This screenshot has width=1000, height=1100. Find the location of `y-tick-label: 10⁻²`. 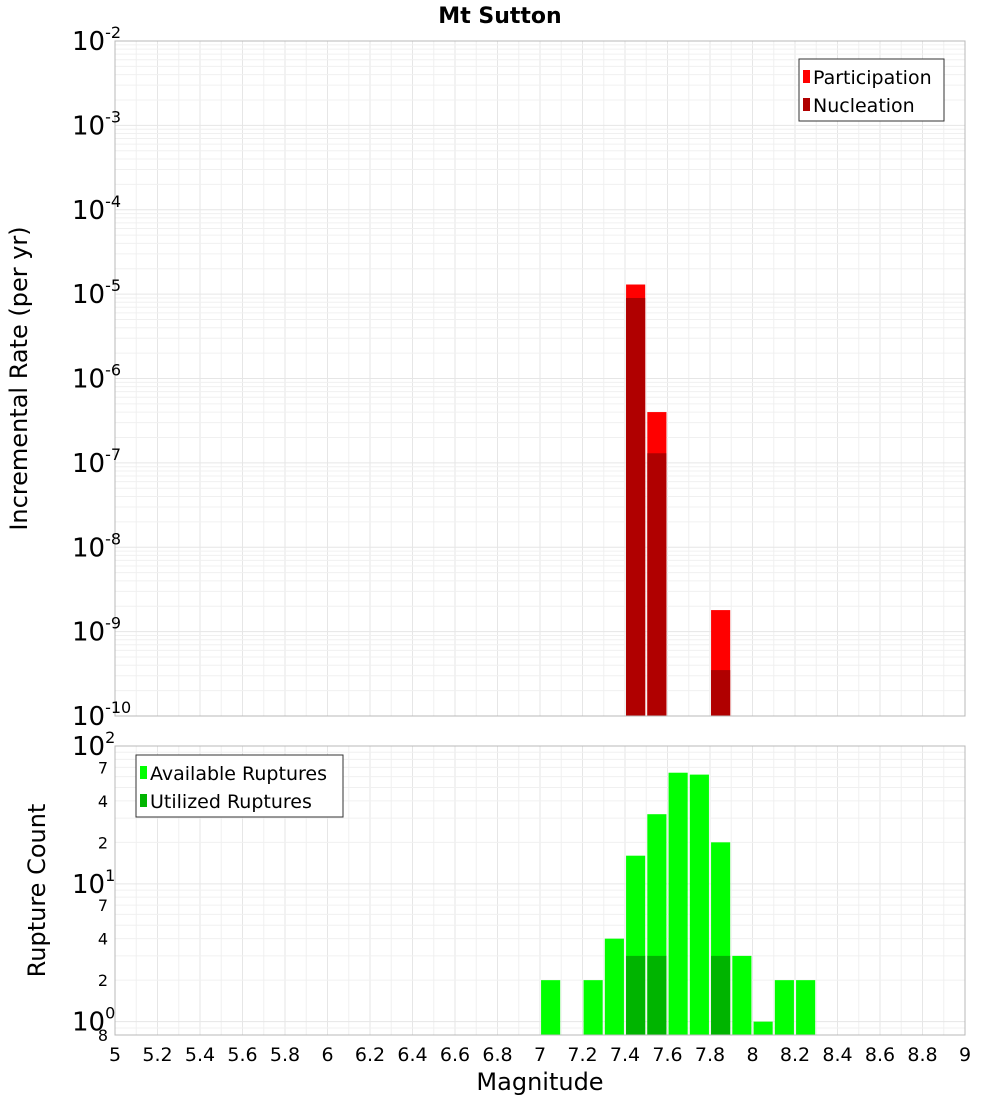

y-tick-label: 10⁻² is located at coordinates (96, 40).